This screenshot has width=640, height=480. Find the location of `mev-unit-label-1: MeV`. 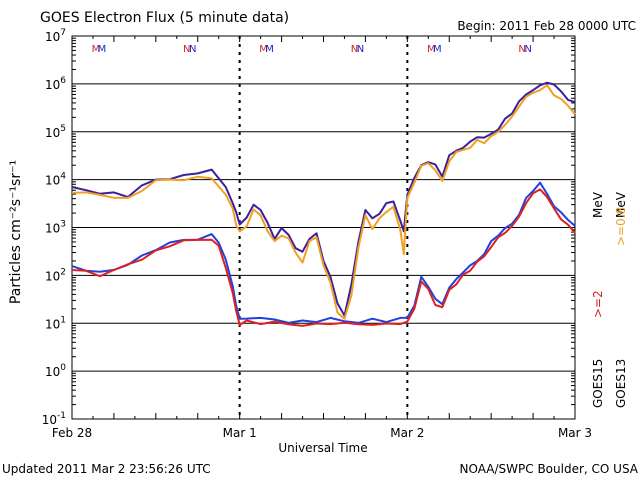

mev-unit-label-1: MeV is located at coordinates (598, 204).